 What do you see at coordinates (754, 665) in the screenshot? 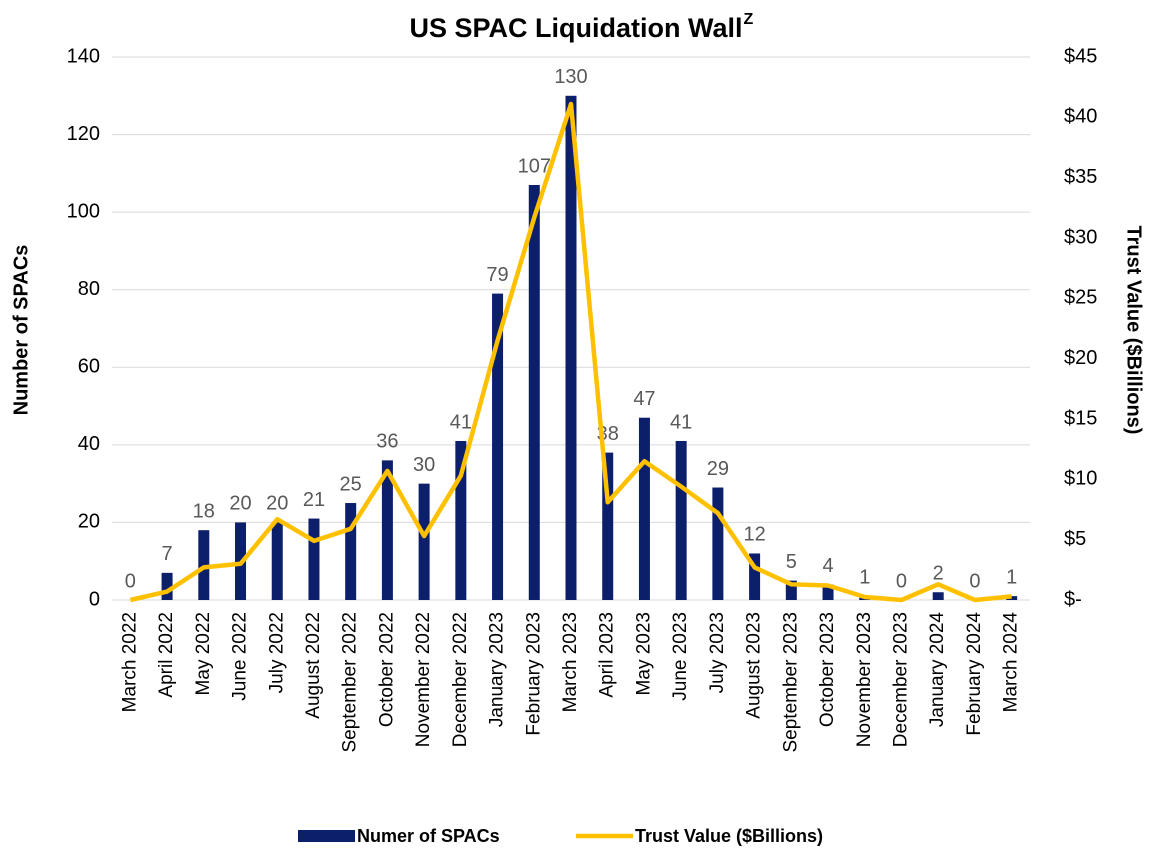
I see `x-tick-label: August 2023` at bounding box center [754, 665].